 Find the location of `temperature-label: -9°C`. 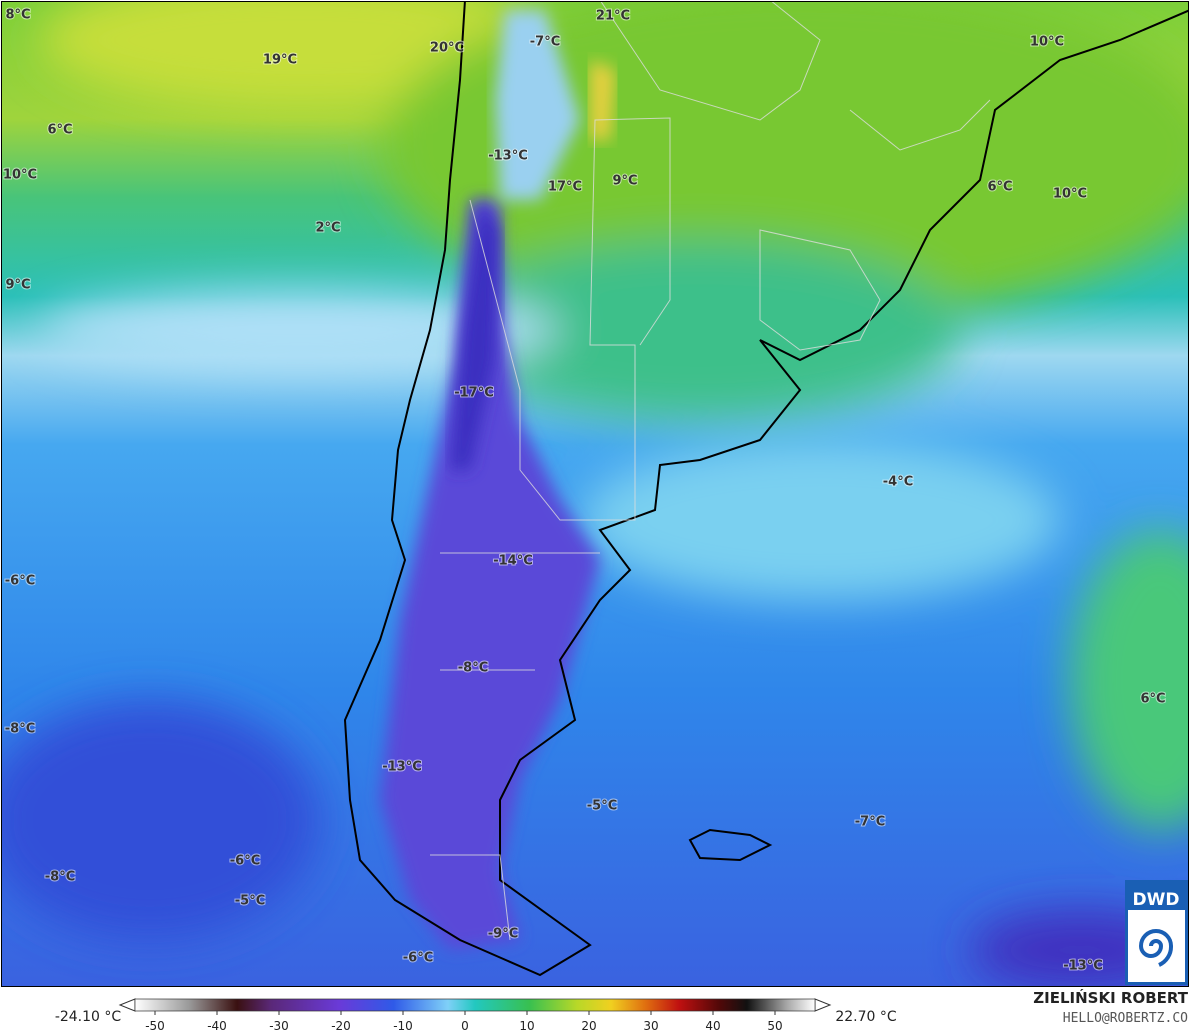

temperature-label: -9°C is located at coordinates (503, 934).